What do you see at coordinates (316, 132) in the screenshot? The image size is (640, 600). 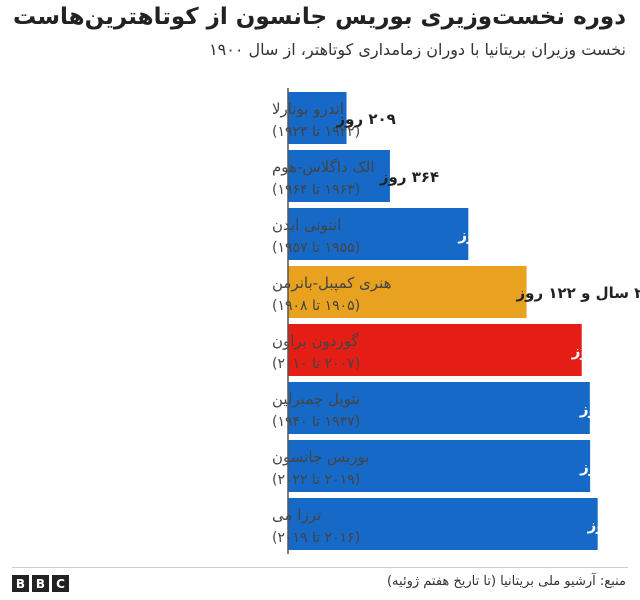 I see `category-years-label: (۱۹۲۲ تا ۱۹۲۳)` at bounding box center [316, 132].